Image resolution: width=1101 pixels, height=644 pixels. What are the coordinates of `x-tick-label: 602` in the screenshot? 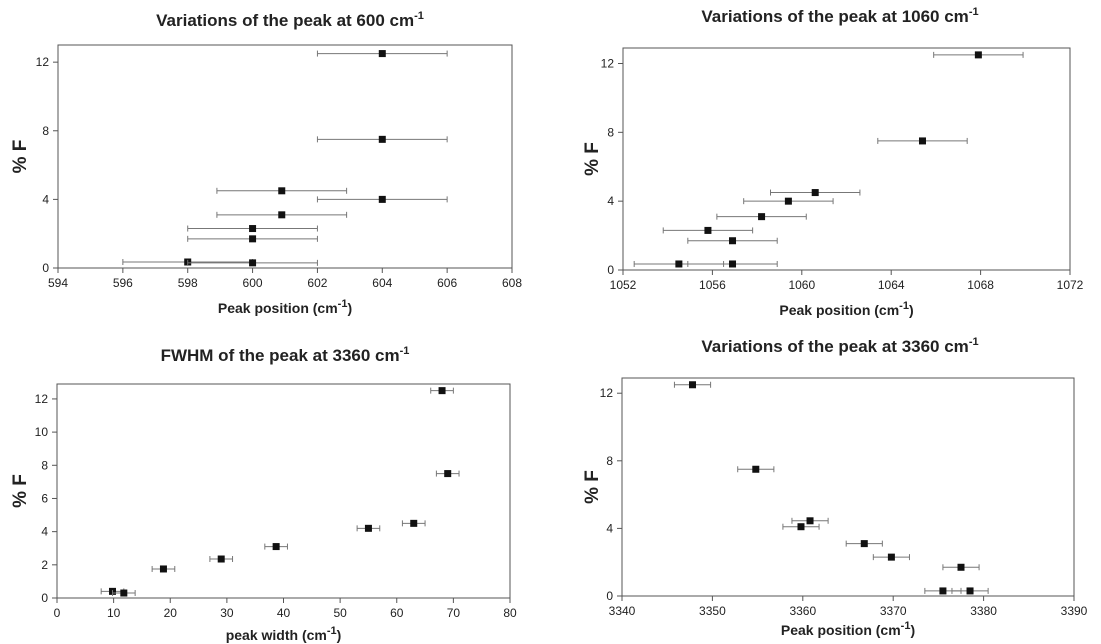 It's located at (317, 283).